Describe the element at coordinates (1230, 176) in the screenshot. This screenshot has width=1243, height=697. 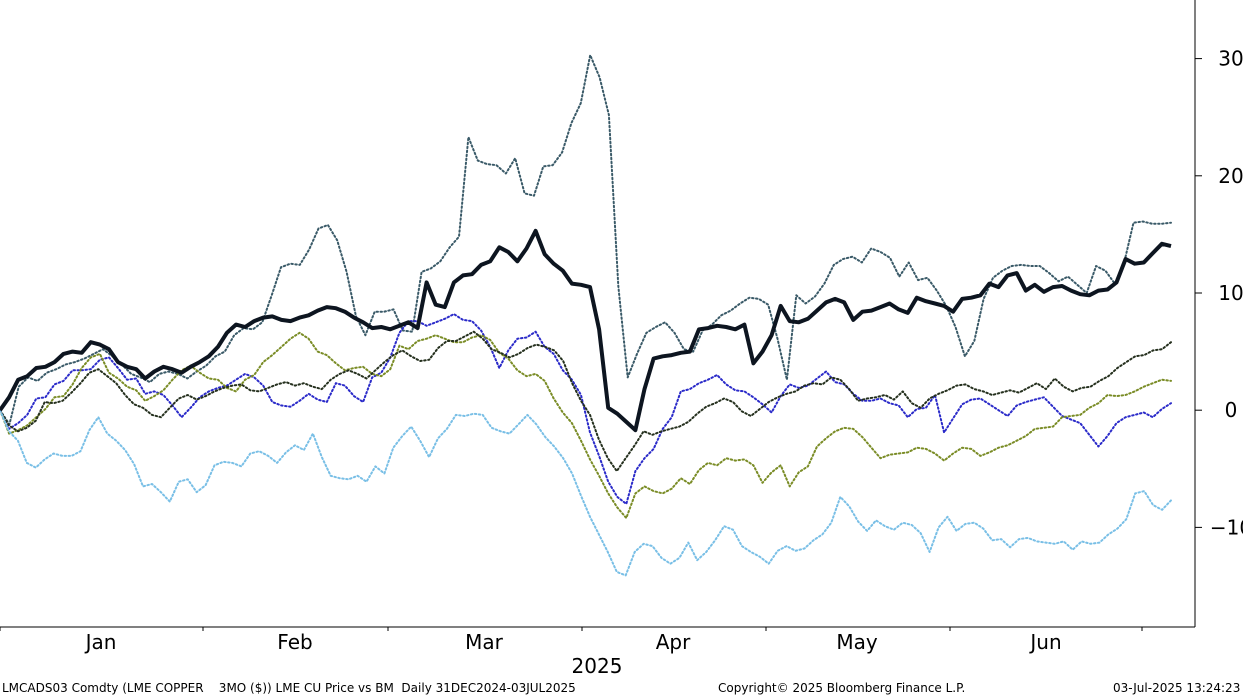
I see `y-tick-label: 20` at that location.